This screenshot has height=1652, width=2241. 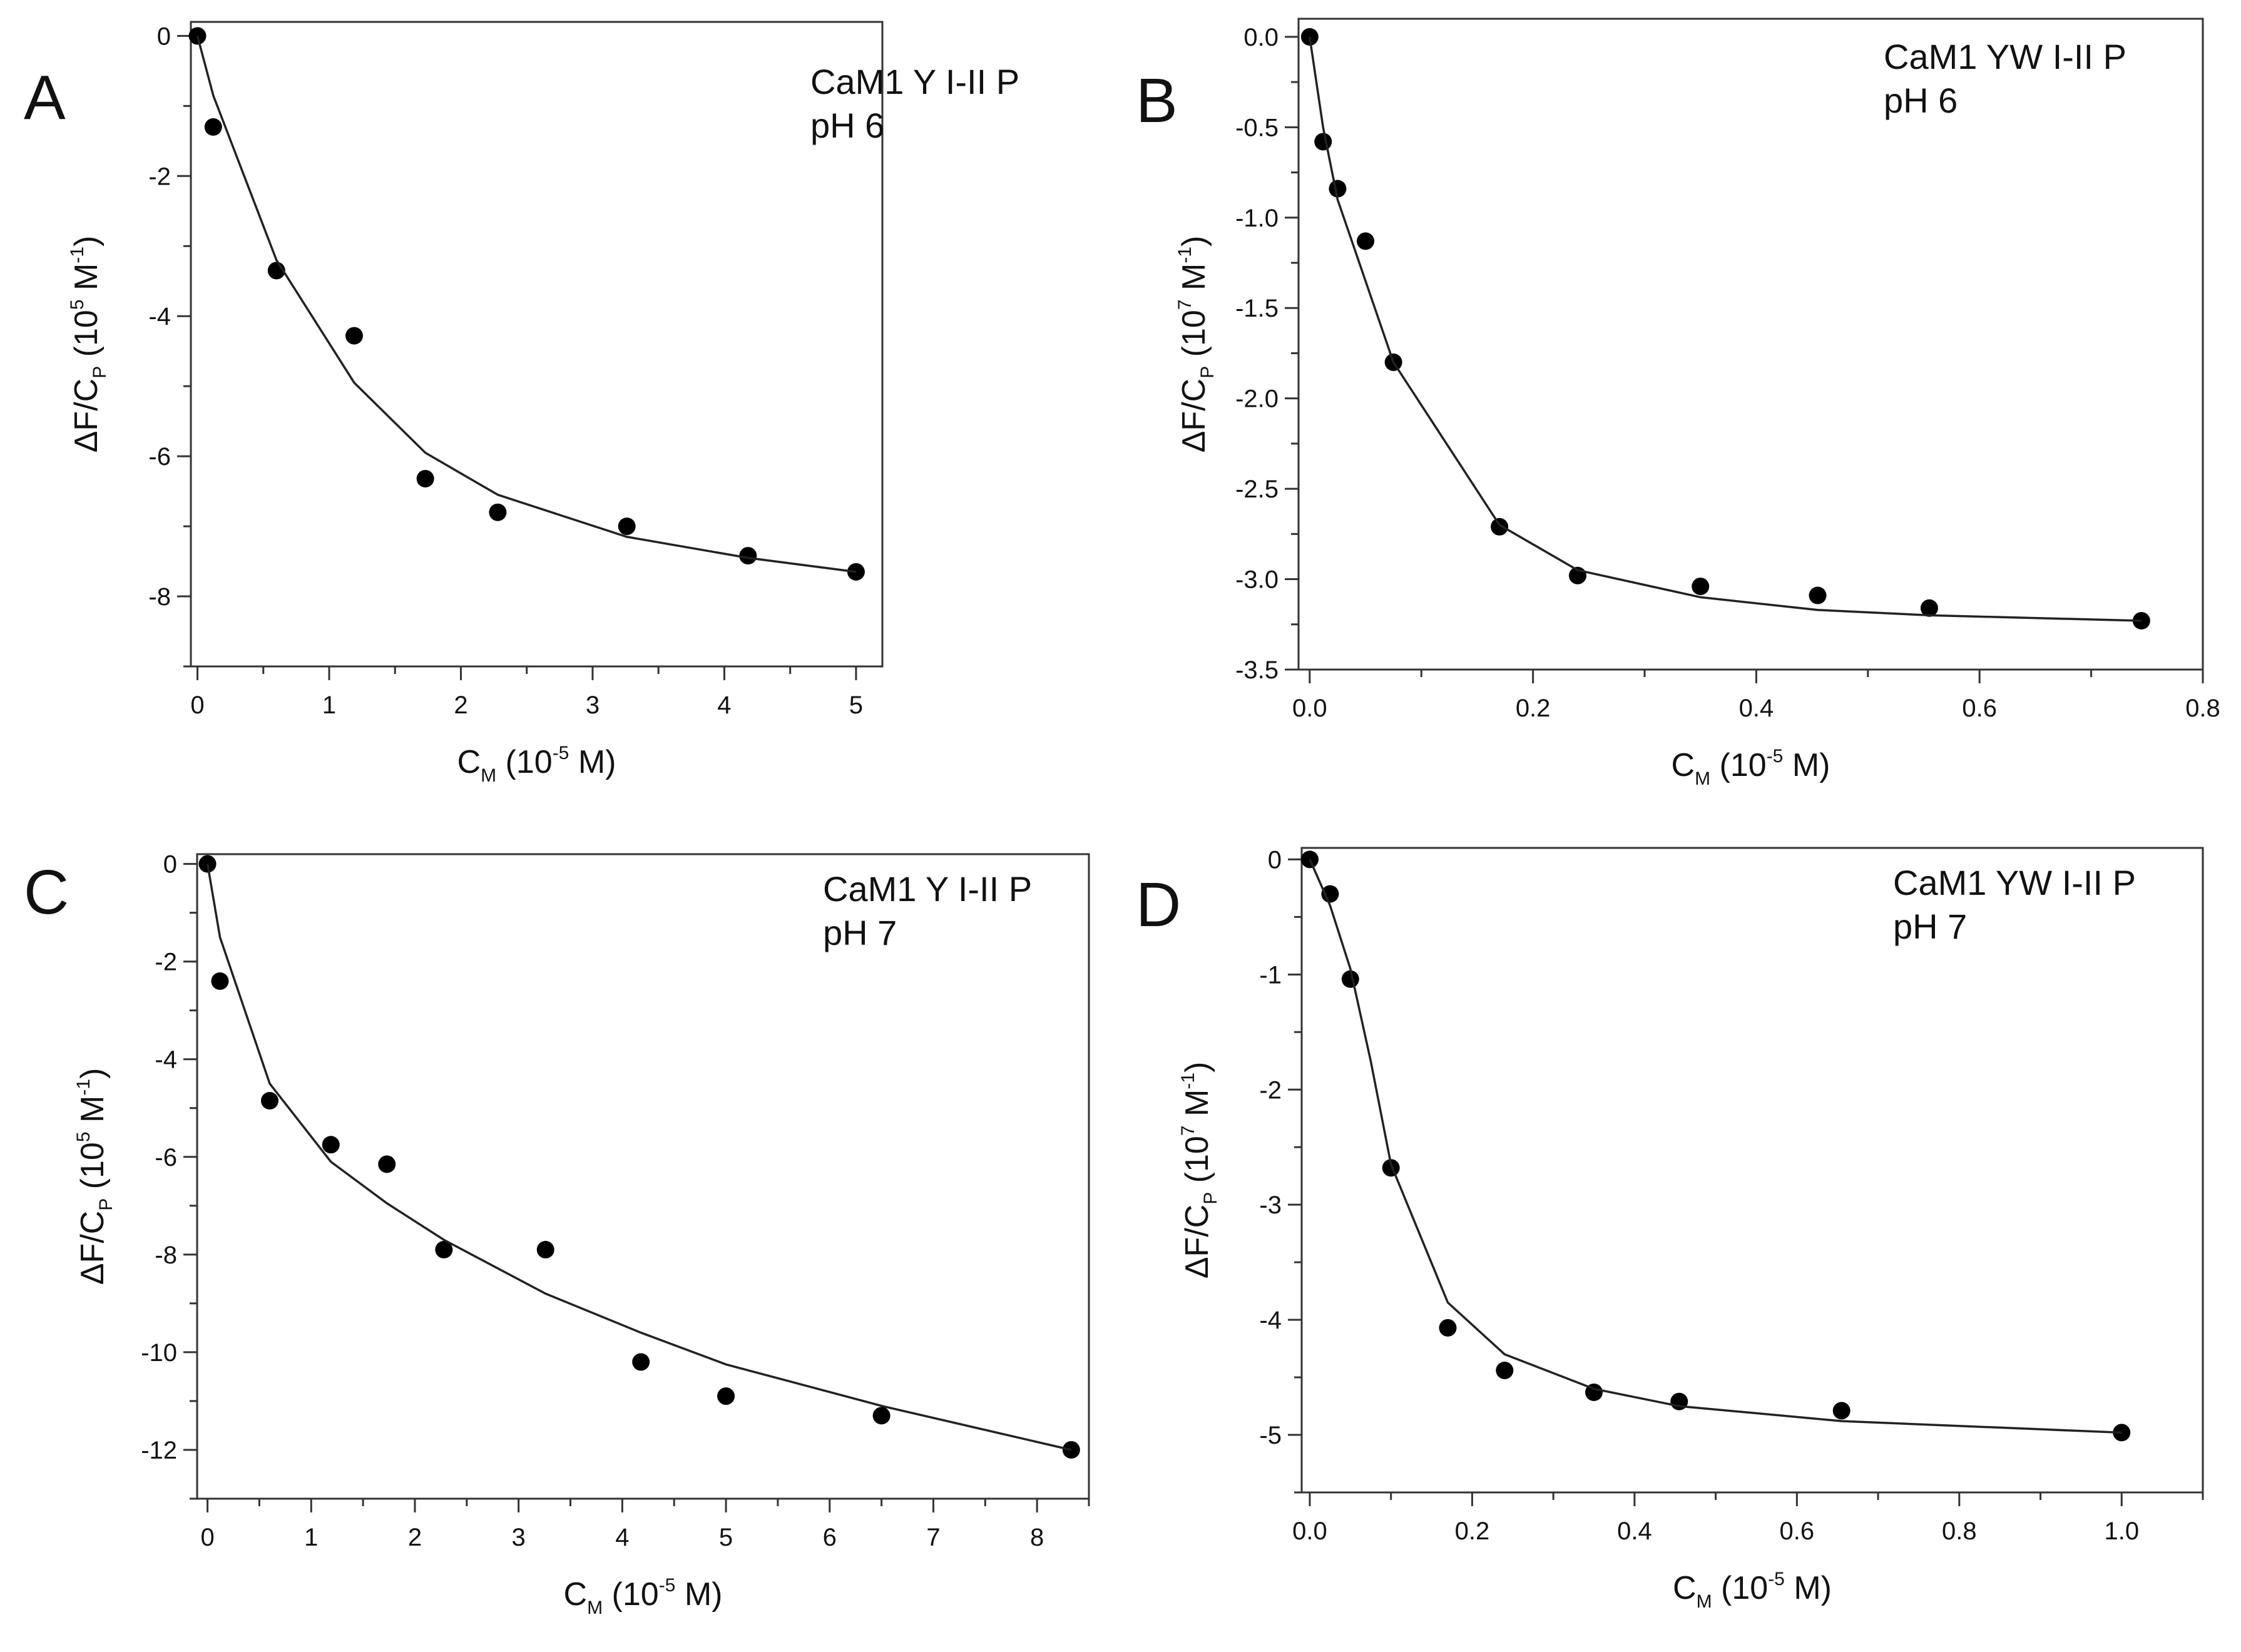 I want to click on y-tick-label: -3.0, so click(x=1257, y=580).